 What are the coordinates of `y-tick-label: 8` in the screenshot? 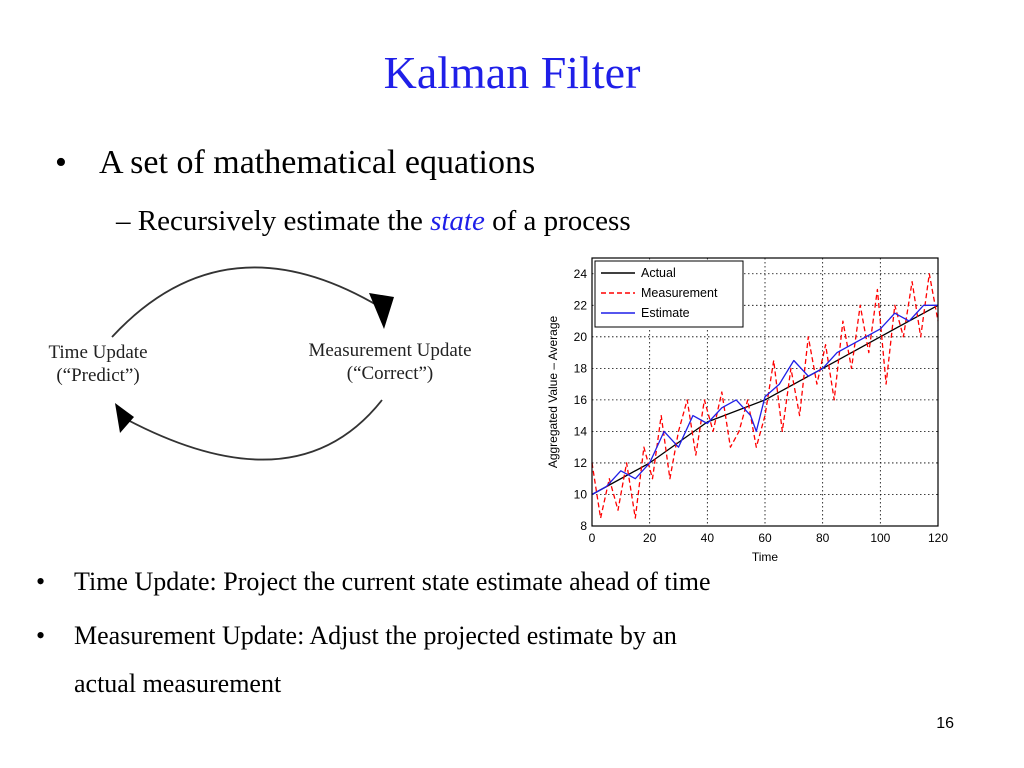 It's located at (583, 526).